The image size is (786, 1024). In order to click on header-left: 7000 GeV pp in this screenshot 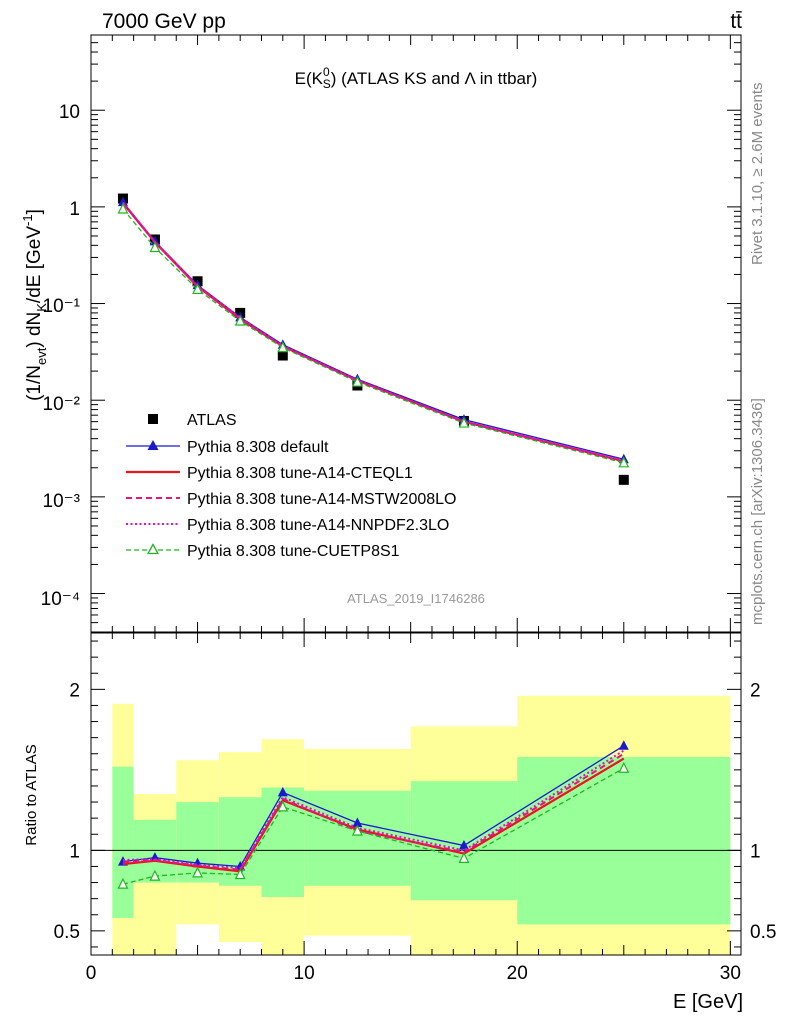, I will do `click(164, 21)`.